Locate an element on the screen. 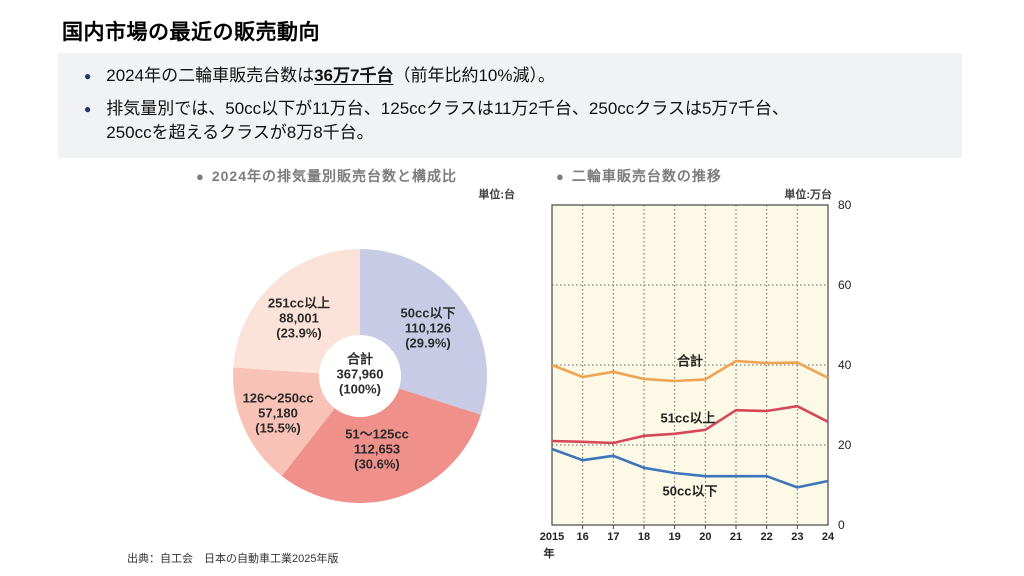 Image resolution: width=1024 pixels, height=576 pixels. pie-label-50cc-under: 50cc以下 110,126 (29.9%) is located at coordinates (428, 328).